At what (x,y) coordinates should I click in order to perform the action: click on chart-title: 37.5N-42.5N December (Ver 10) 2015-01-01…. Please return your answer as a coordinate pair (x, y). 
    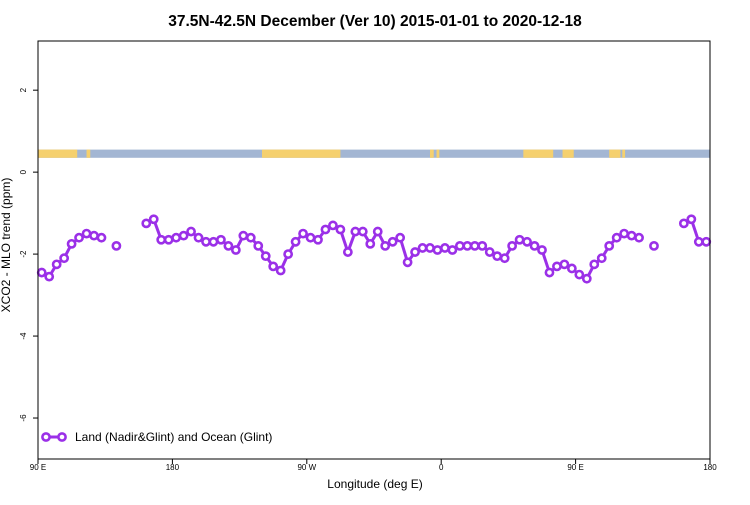
    Looking at the image, I should click on (375, 21).